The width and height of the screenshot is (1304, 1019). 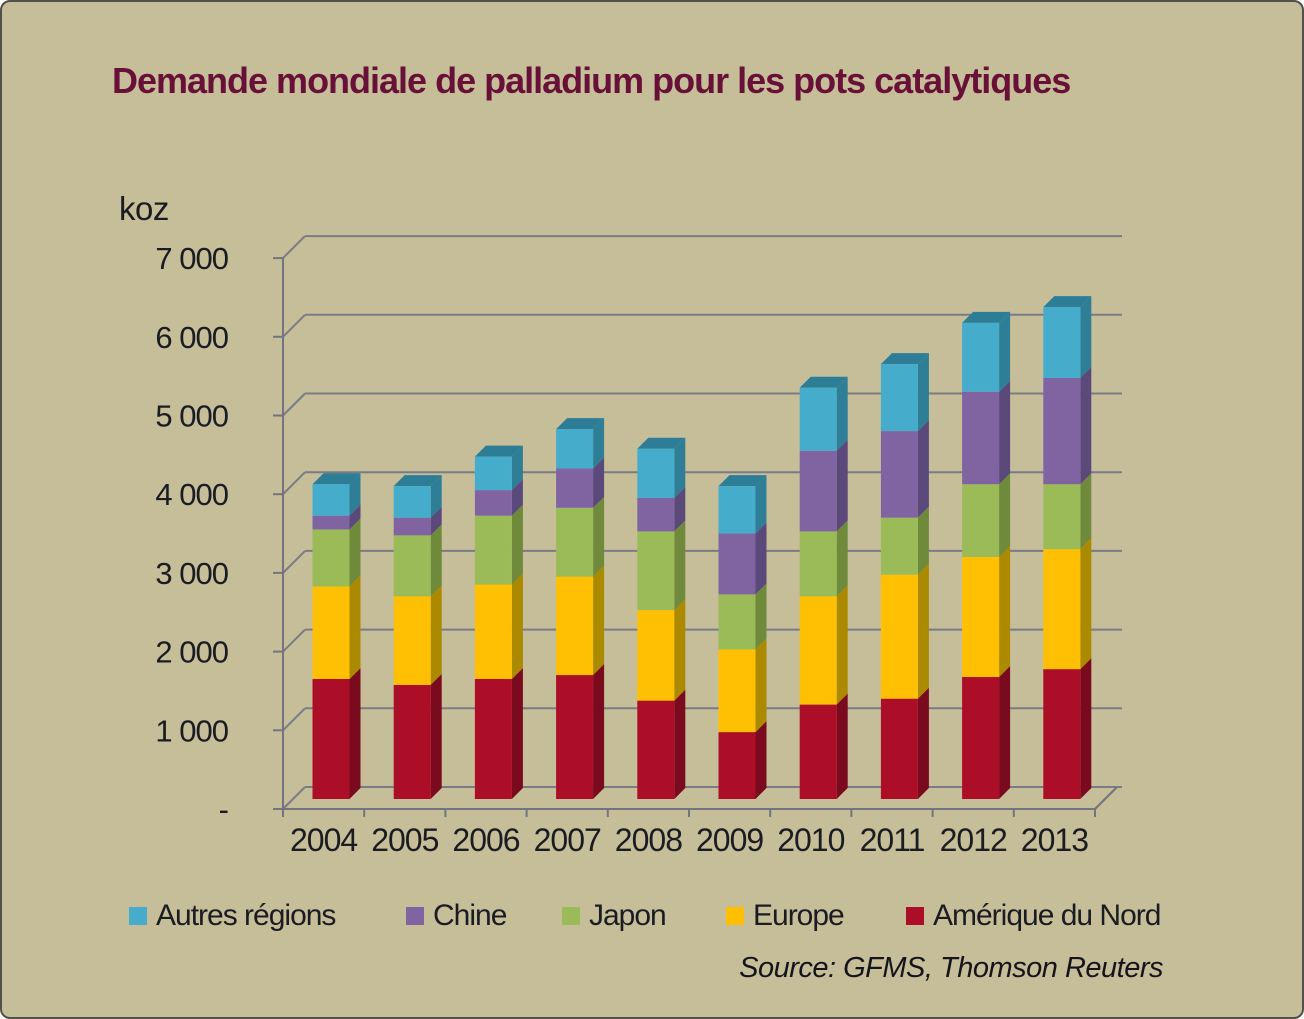 What do you see at coordinates (648, 840) in the screenshot?
I see `x-tick-label: 2008` at bounding box center [648, 840].